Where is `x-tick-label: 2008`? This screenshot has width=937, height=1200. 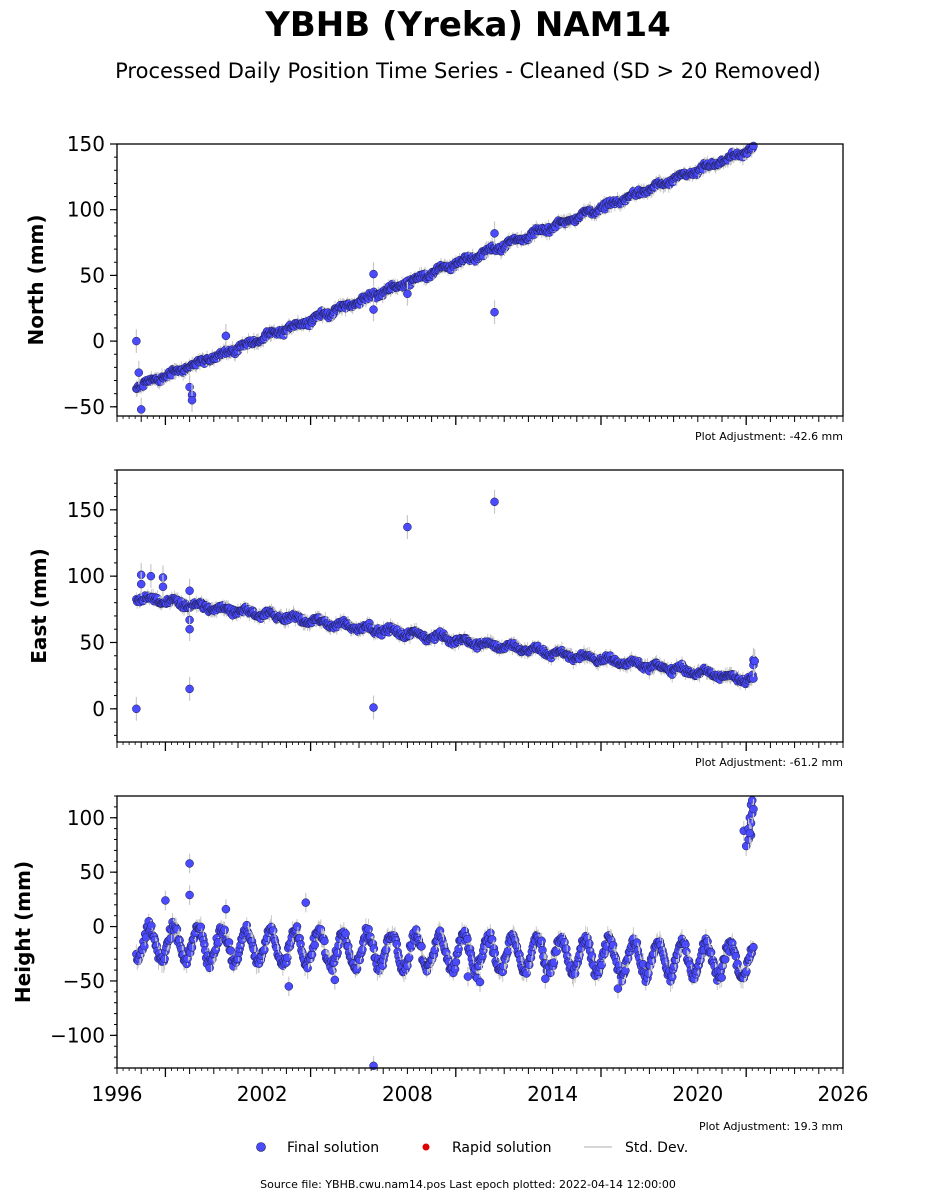 x-tick-label: 2008 is located at coordinates (407, 1094).